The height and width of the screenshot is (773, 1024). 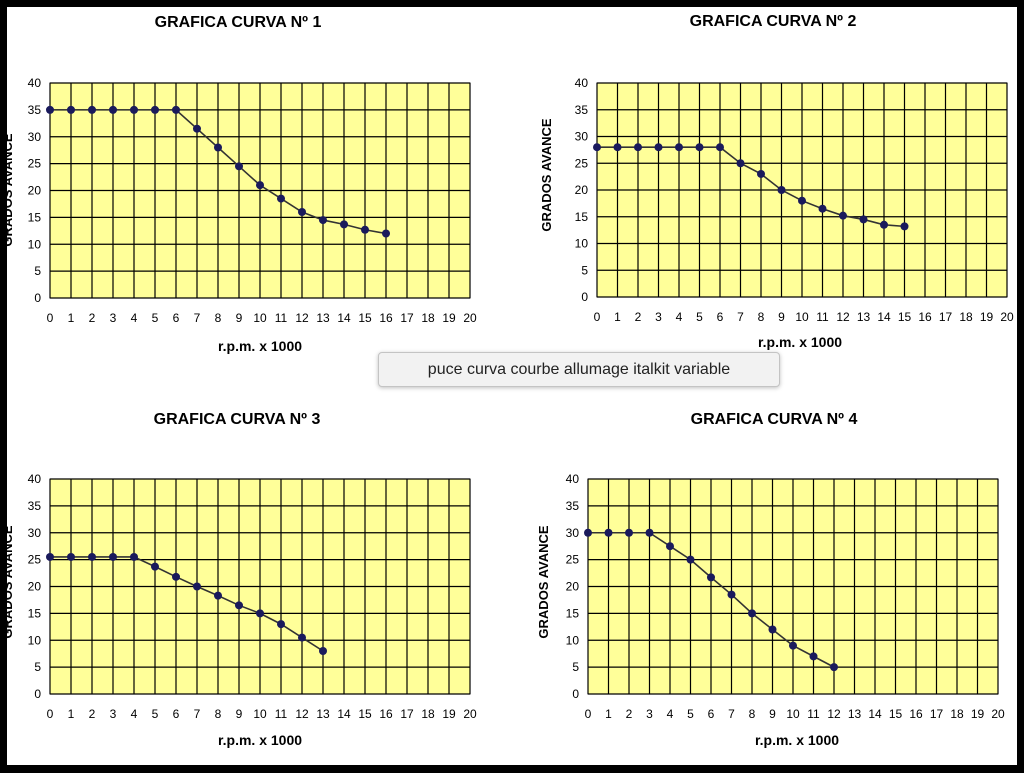 I want to click on series-line, so click(x=751, y=187).